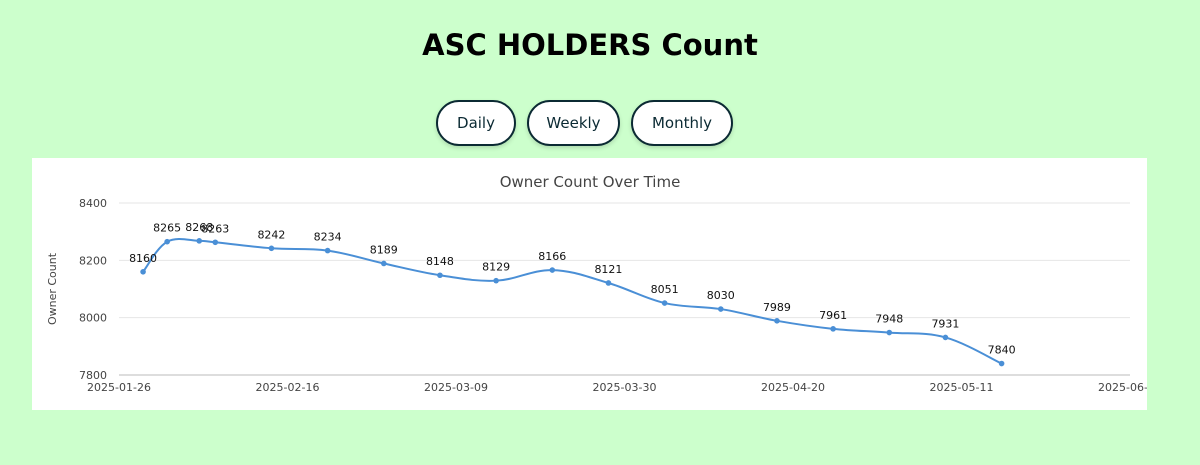  What do you see at coordinates (384, 249) in the screenshot?
I see `data-label: 8189` at bounding box center [384, 249].